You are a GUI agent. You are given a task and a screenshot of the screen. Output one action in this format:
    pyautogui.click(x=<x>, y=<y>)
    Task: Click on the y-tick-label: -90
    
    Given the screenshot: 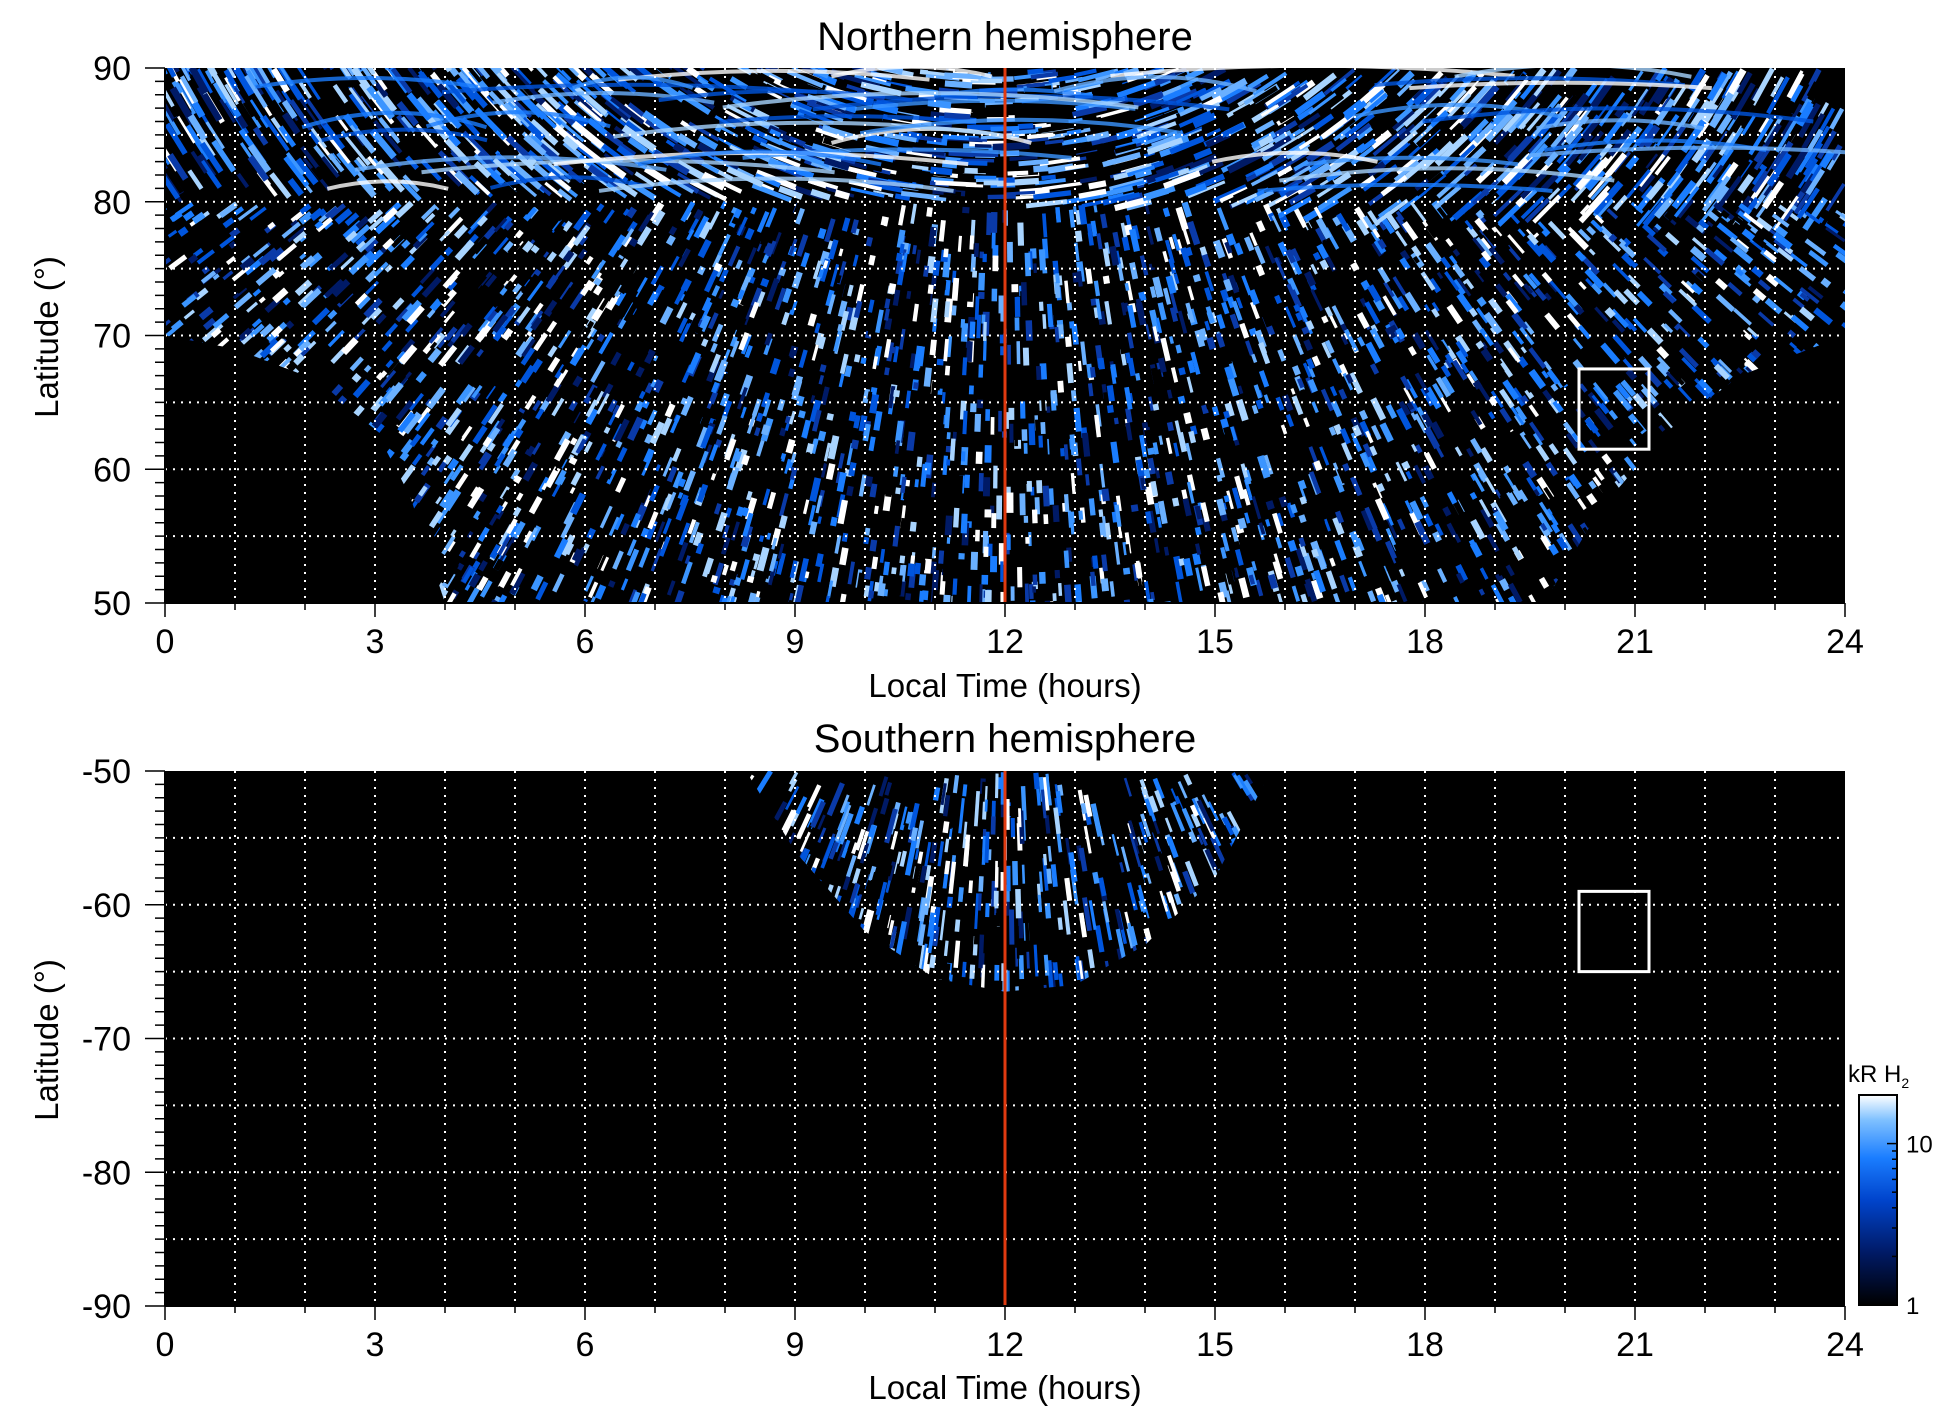 What is the action you would take?
    pyautogui.click(x=106, y=1307)
    